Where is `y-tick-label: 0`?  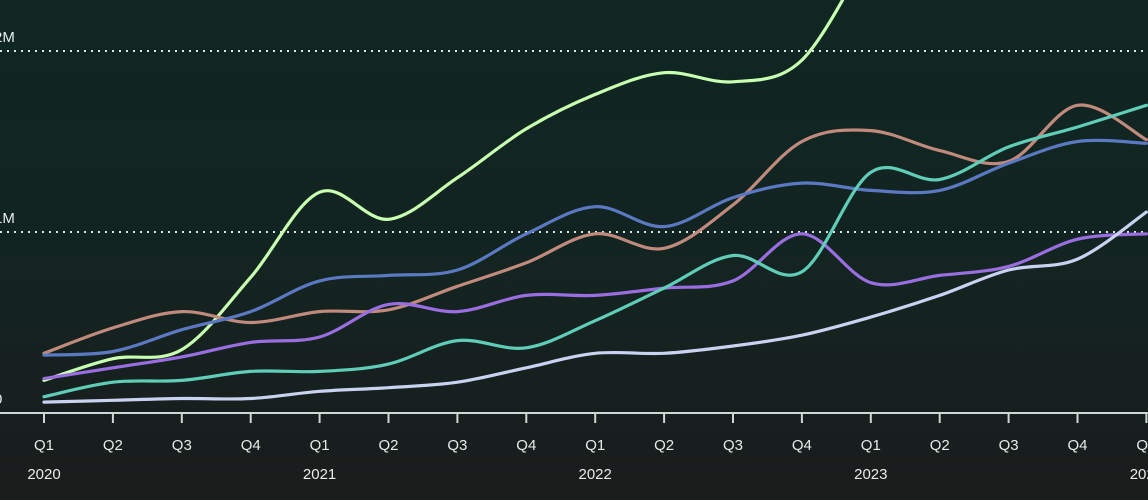 y-tick-label: 0 is located at coordinates (1, 399).